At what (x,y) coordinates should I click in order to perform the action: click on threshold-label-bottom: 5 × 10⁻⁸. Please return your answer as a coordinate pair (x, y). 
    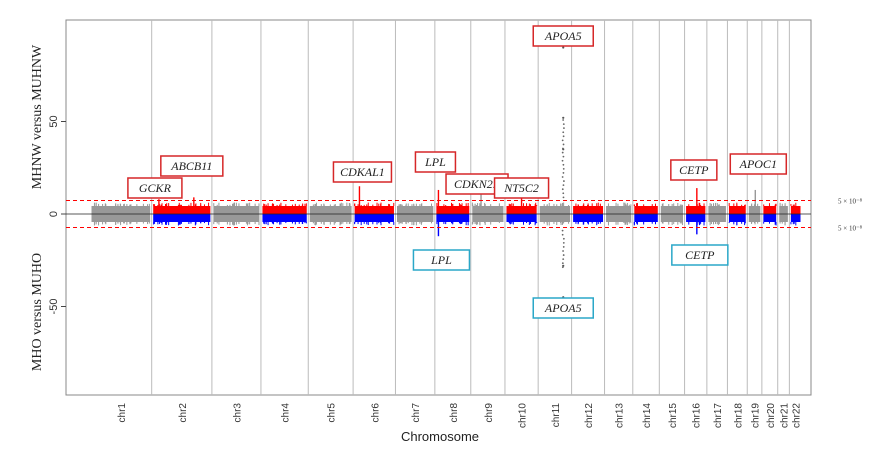
    Looking at the image, I should click on (850, 229).